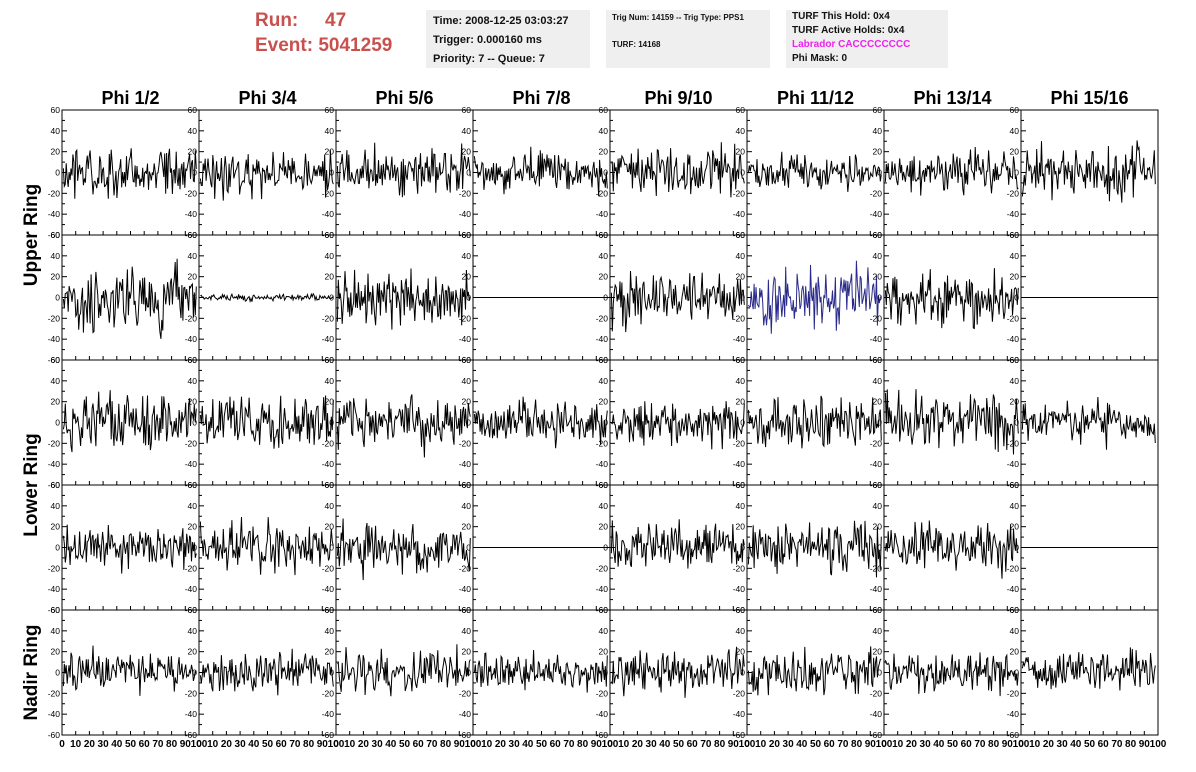 This screenshot has height=772, width=1196. I want to click on x-tick-label: 90, so click(186, 744).